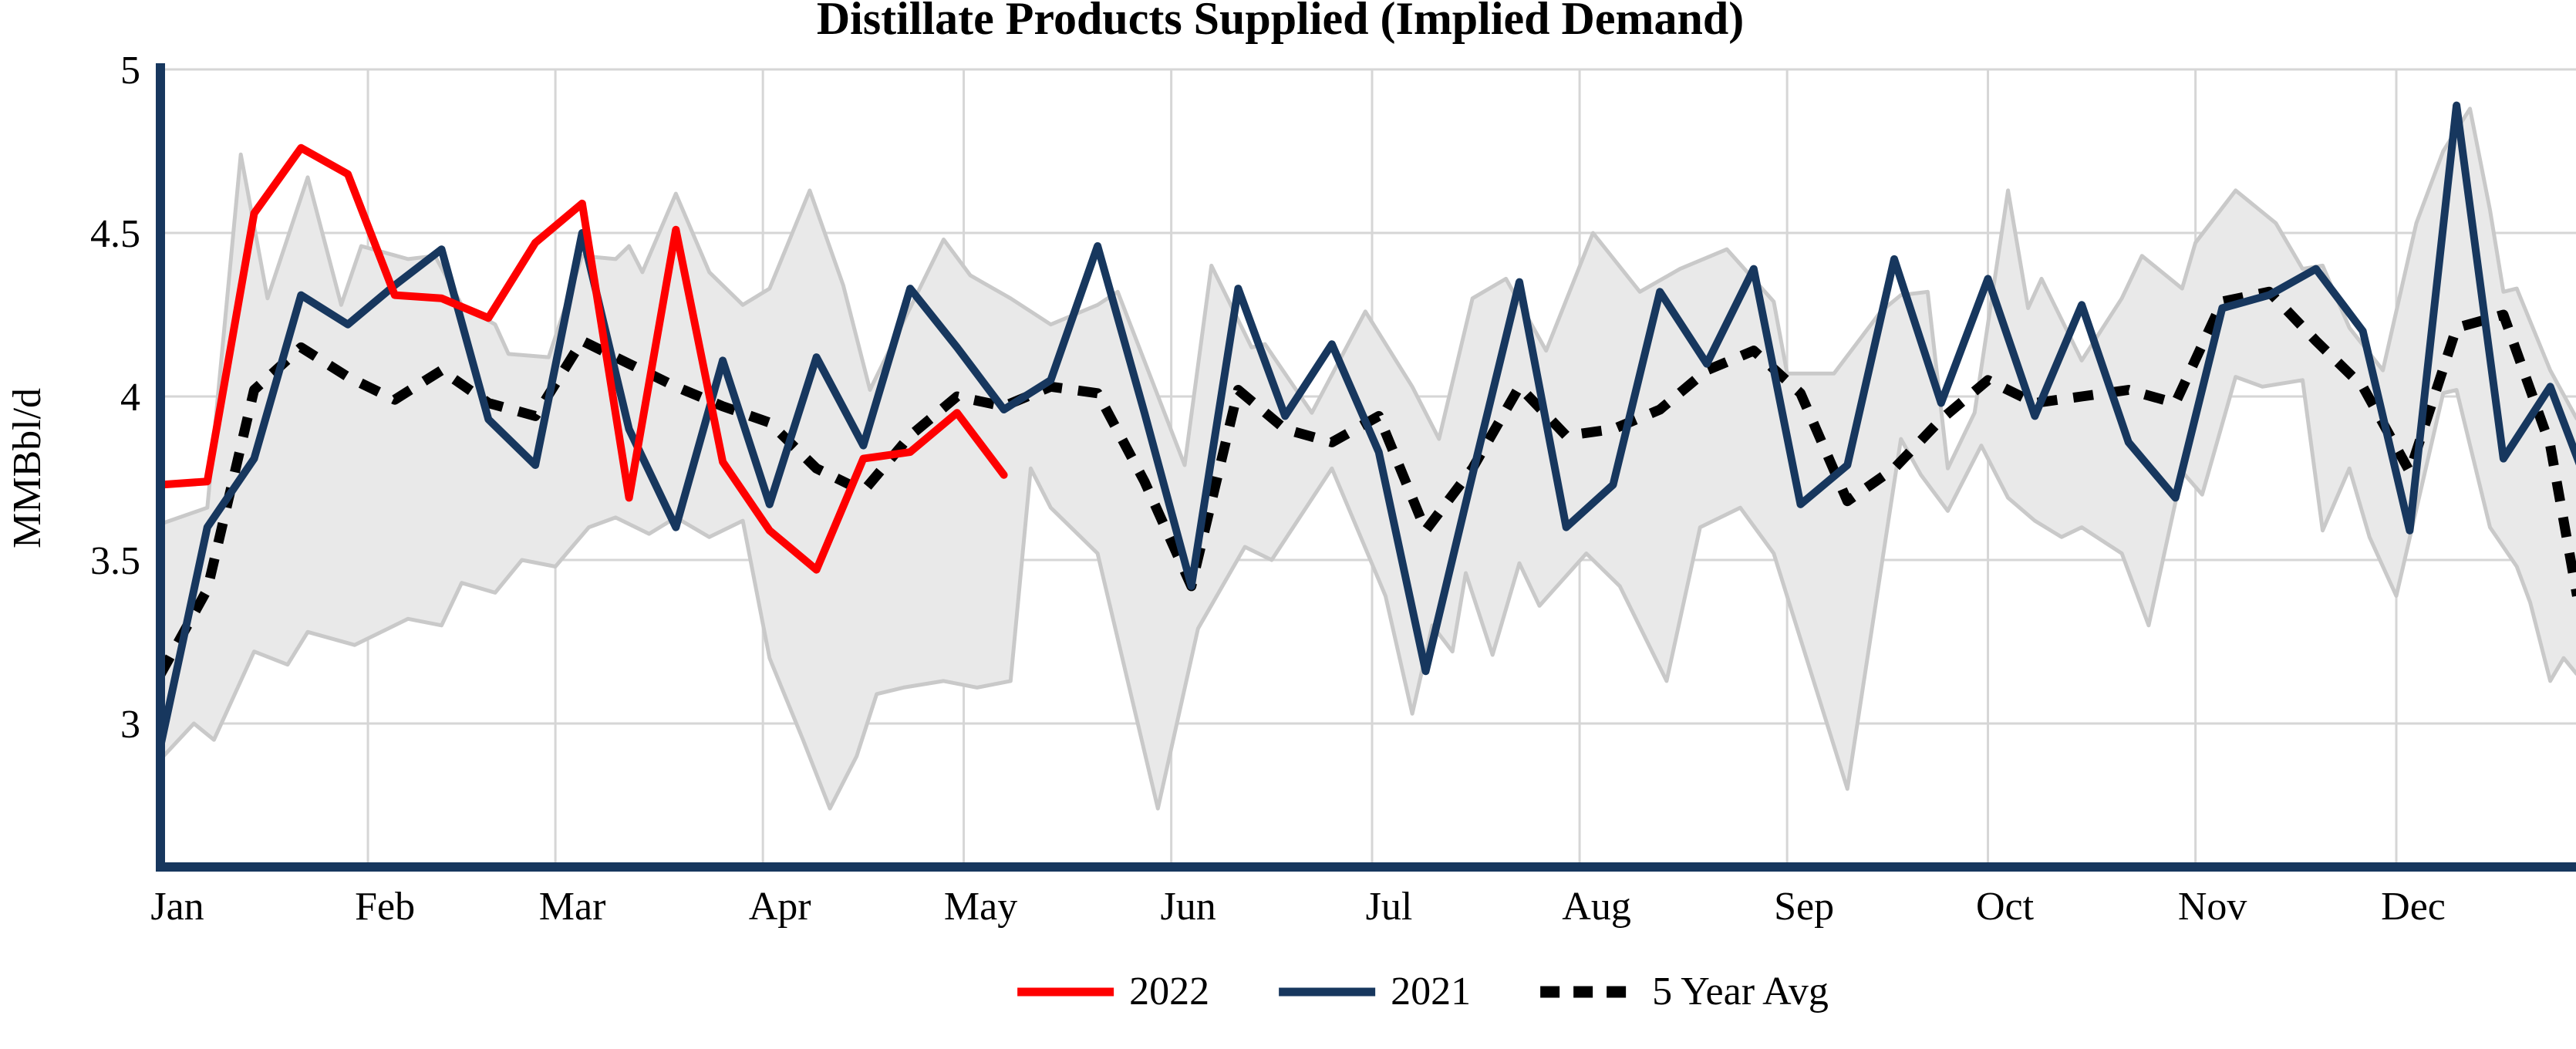  I want to click on x-tick-label: Jul, so click(1389, 907).